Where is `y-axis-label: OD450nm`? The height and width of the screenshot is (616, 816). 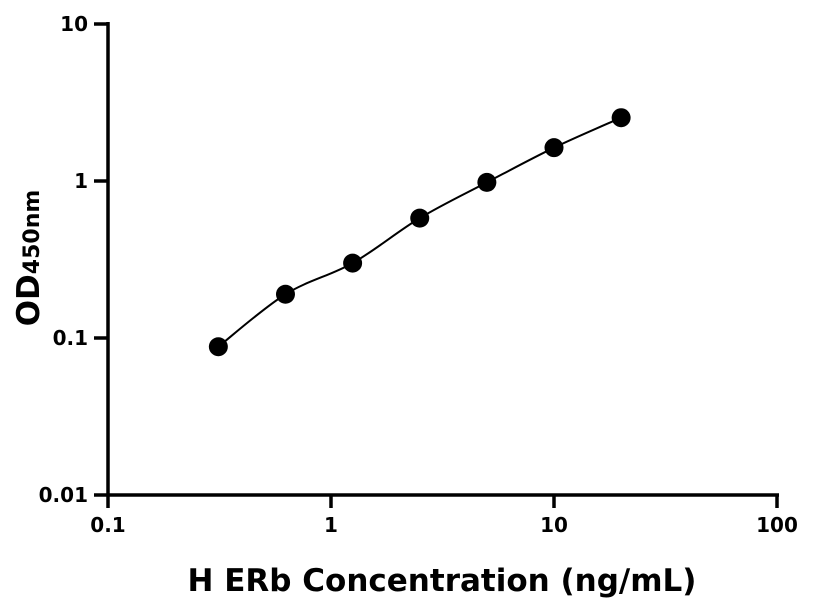 y-axis-label: OD450nm is located at coordinates (29, 258).